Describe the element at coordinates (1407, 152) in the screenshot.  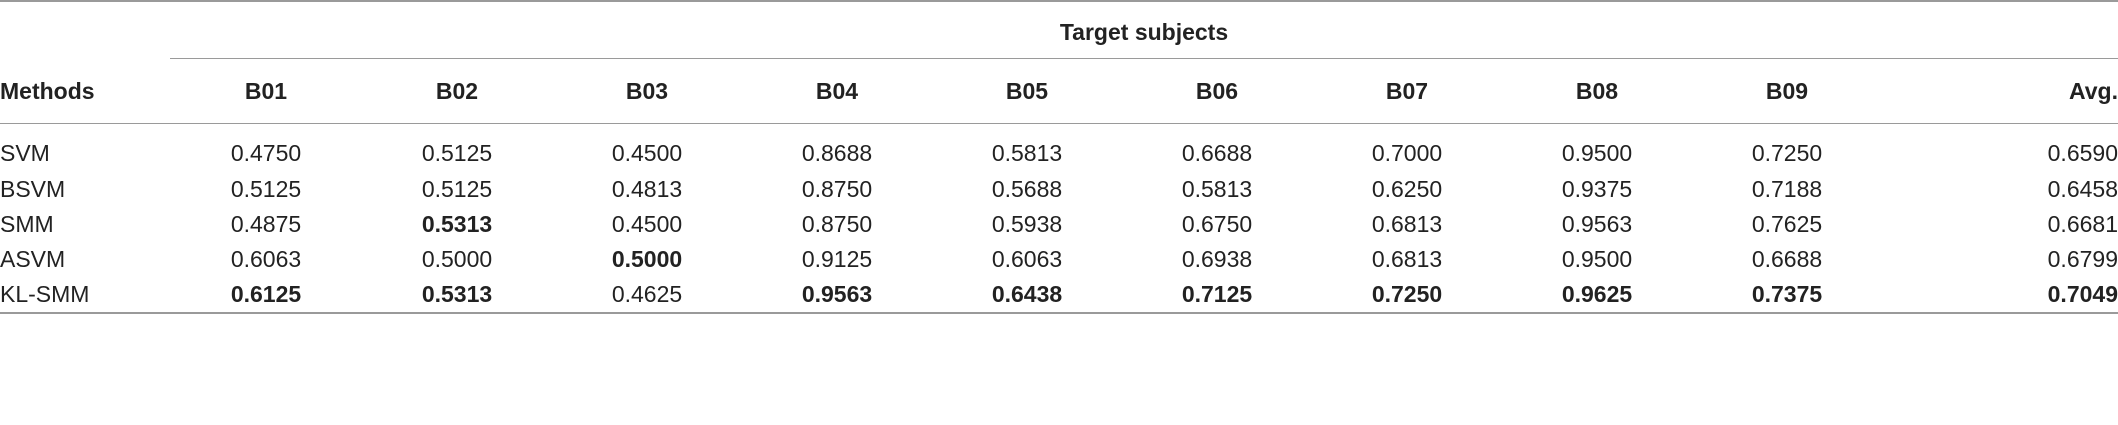
I see `value-cell: 0.7000` at that location.